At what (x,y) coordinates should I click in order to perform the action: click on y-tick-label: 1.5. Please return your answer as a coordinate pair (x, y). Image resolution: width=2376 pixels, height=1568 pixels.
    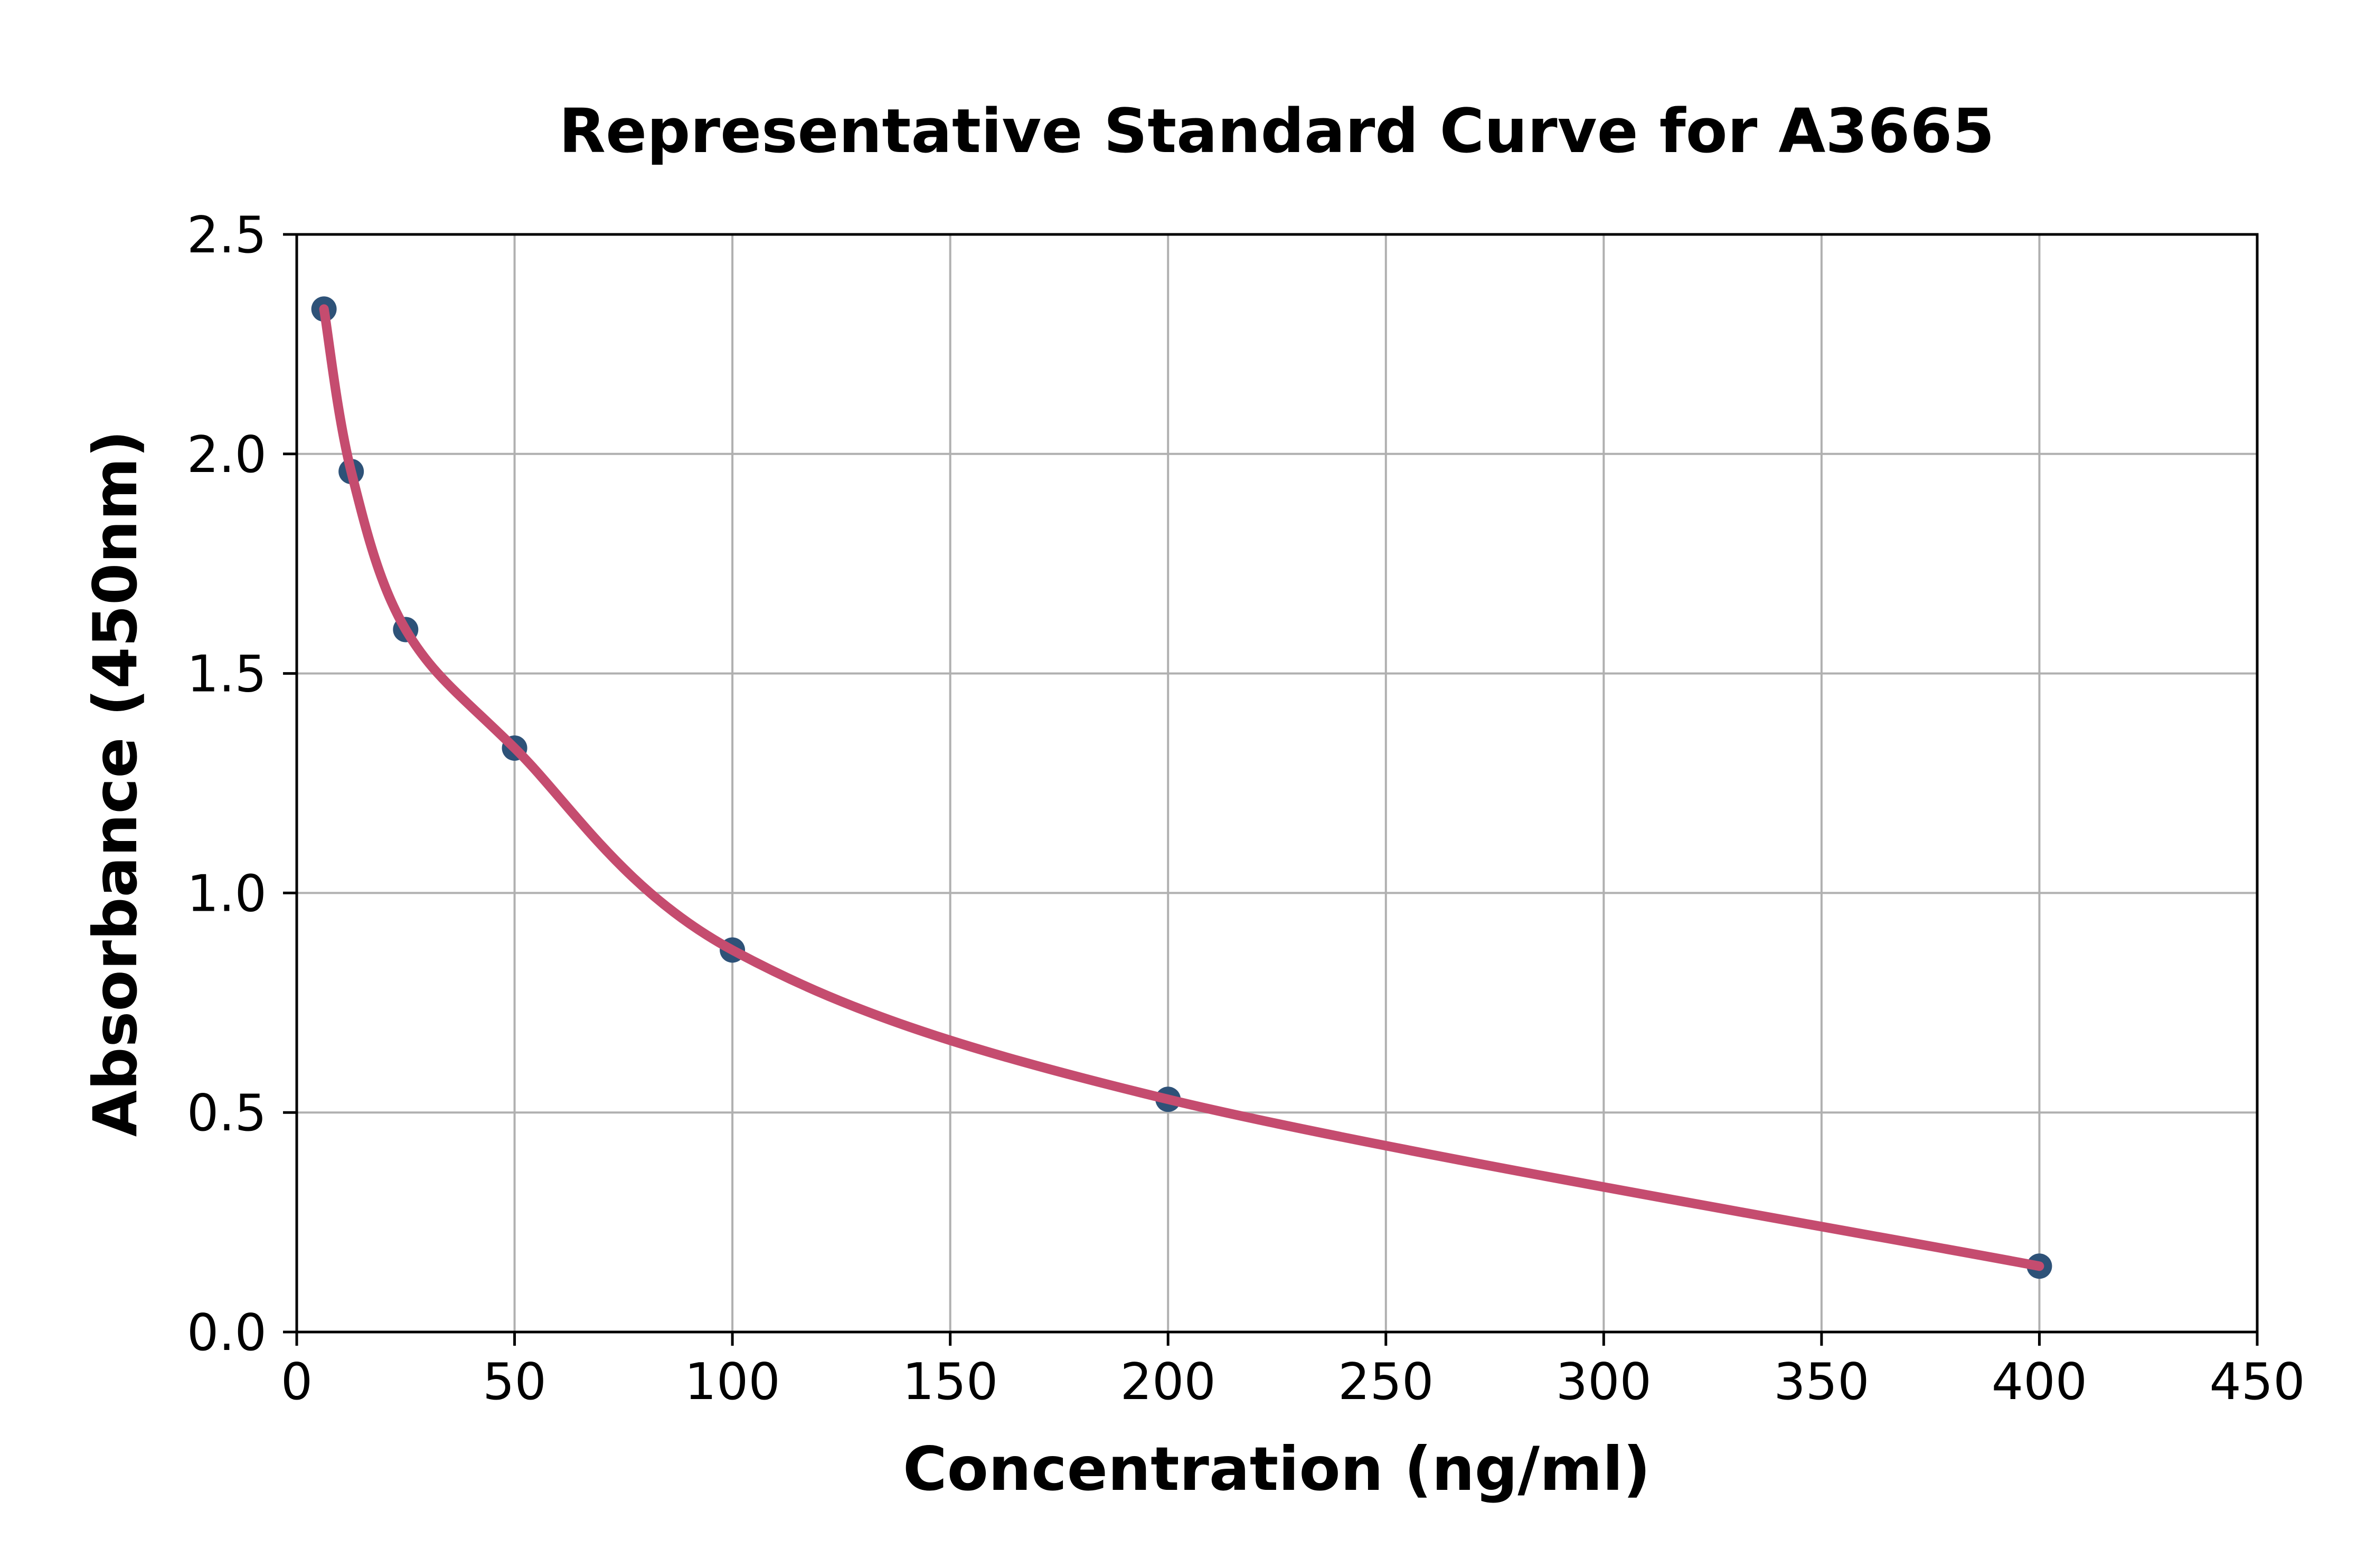
    Looking at the image, I should click on (227, 675).